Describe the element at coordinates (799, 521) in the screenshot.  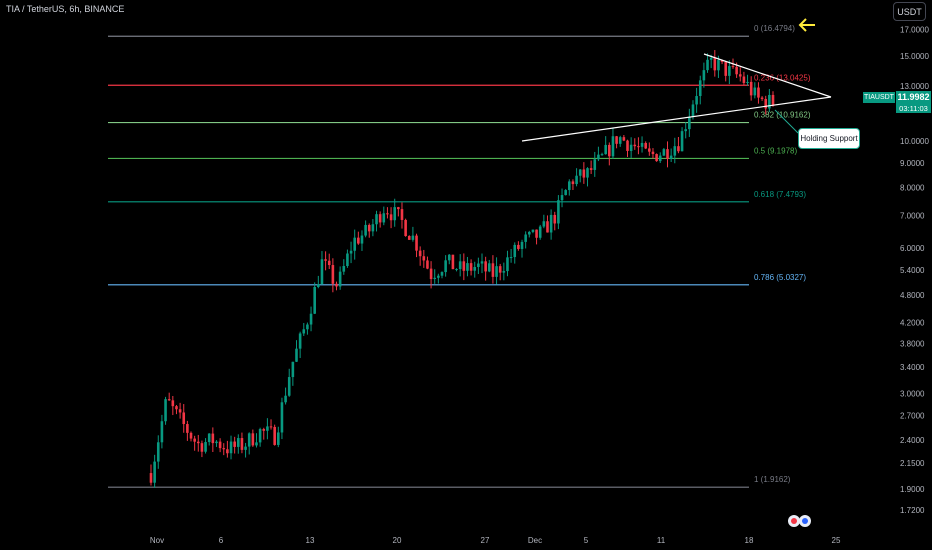
I see `event-icons` at that location.